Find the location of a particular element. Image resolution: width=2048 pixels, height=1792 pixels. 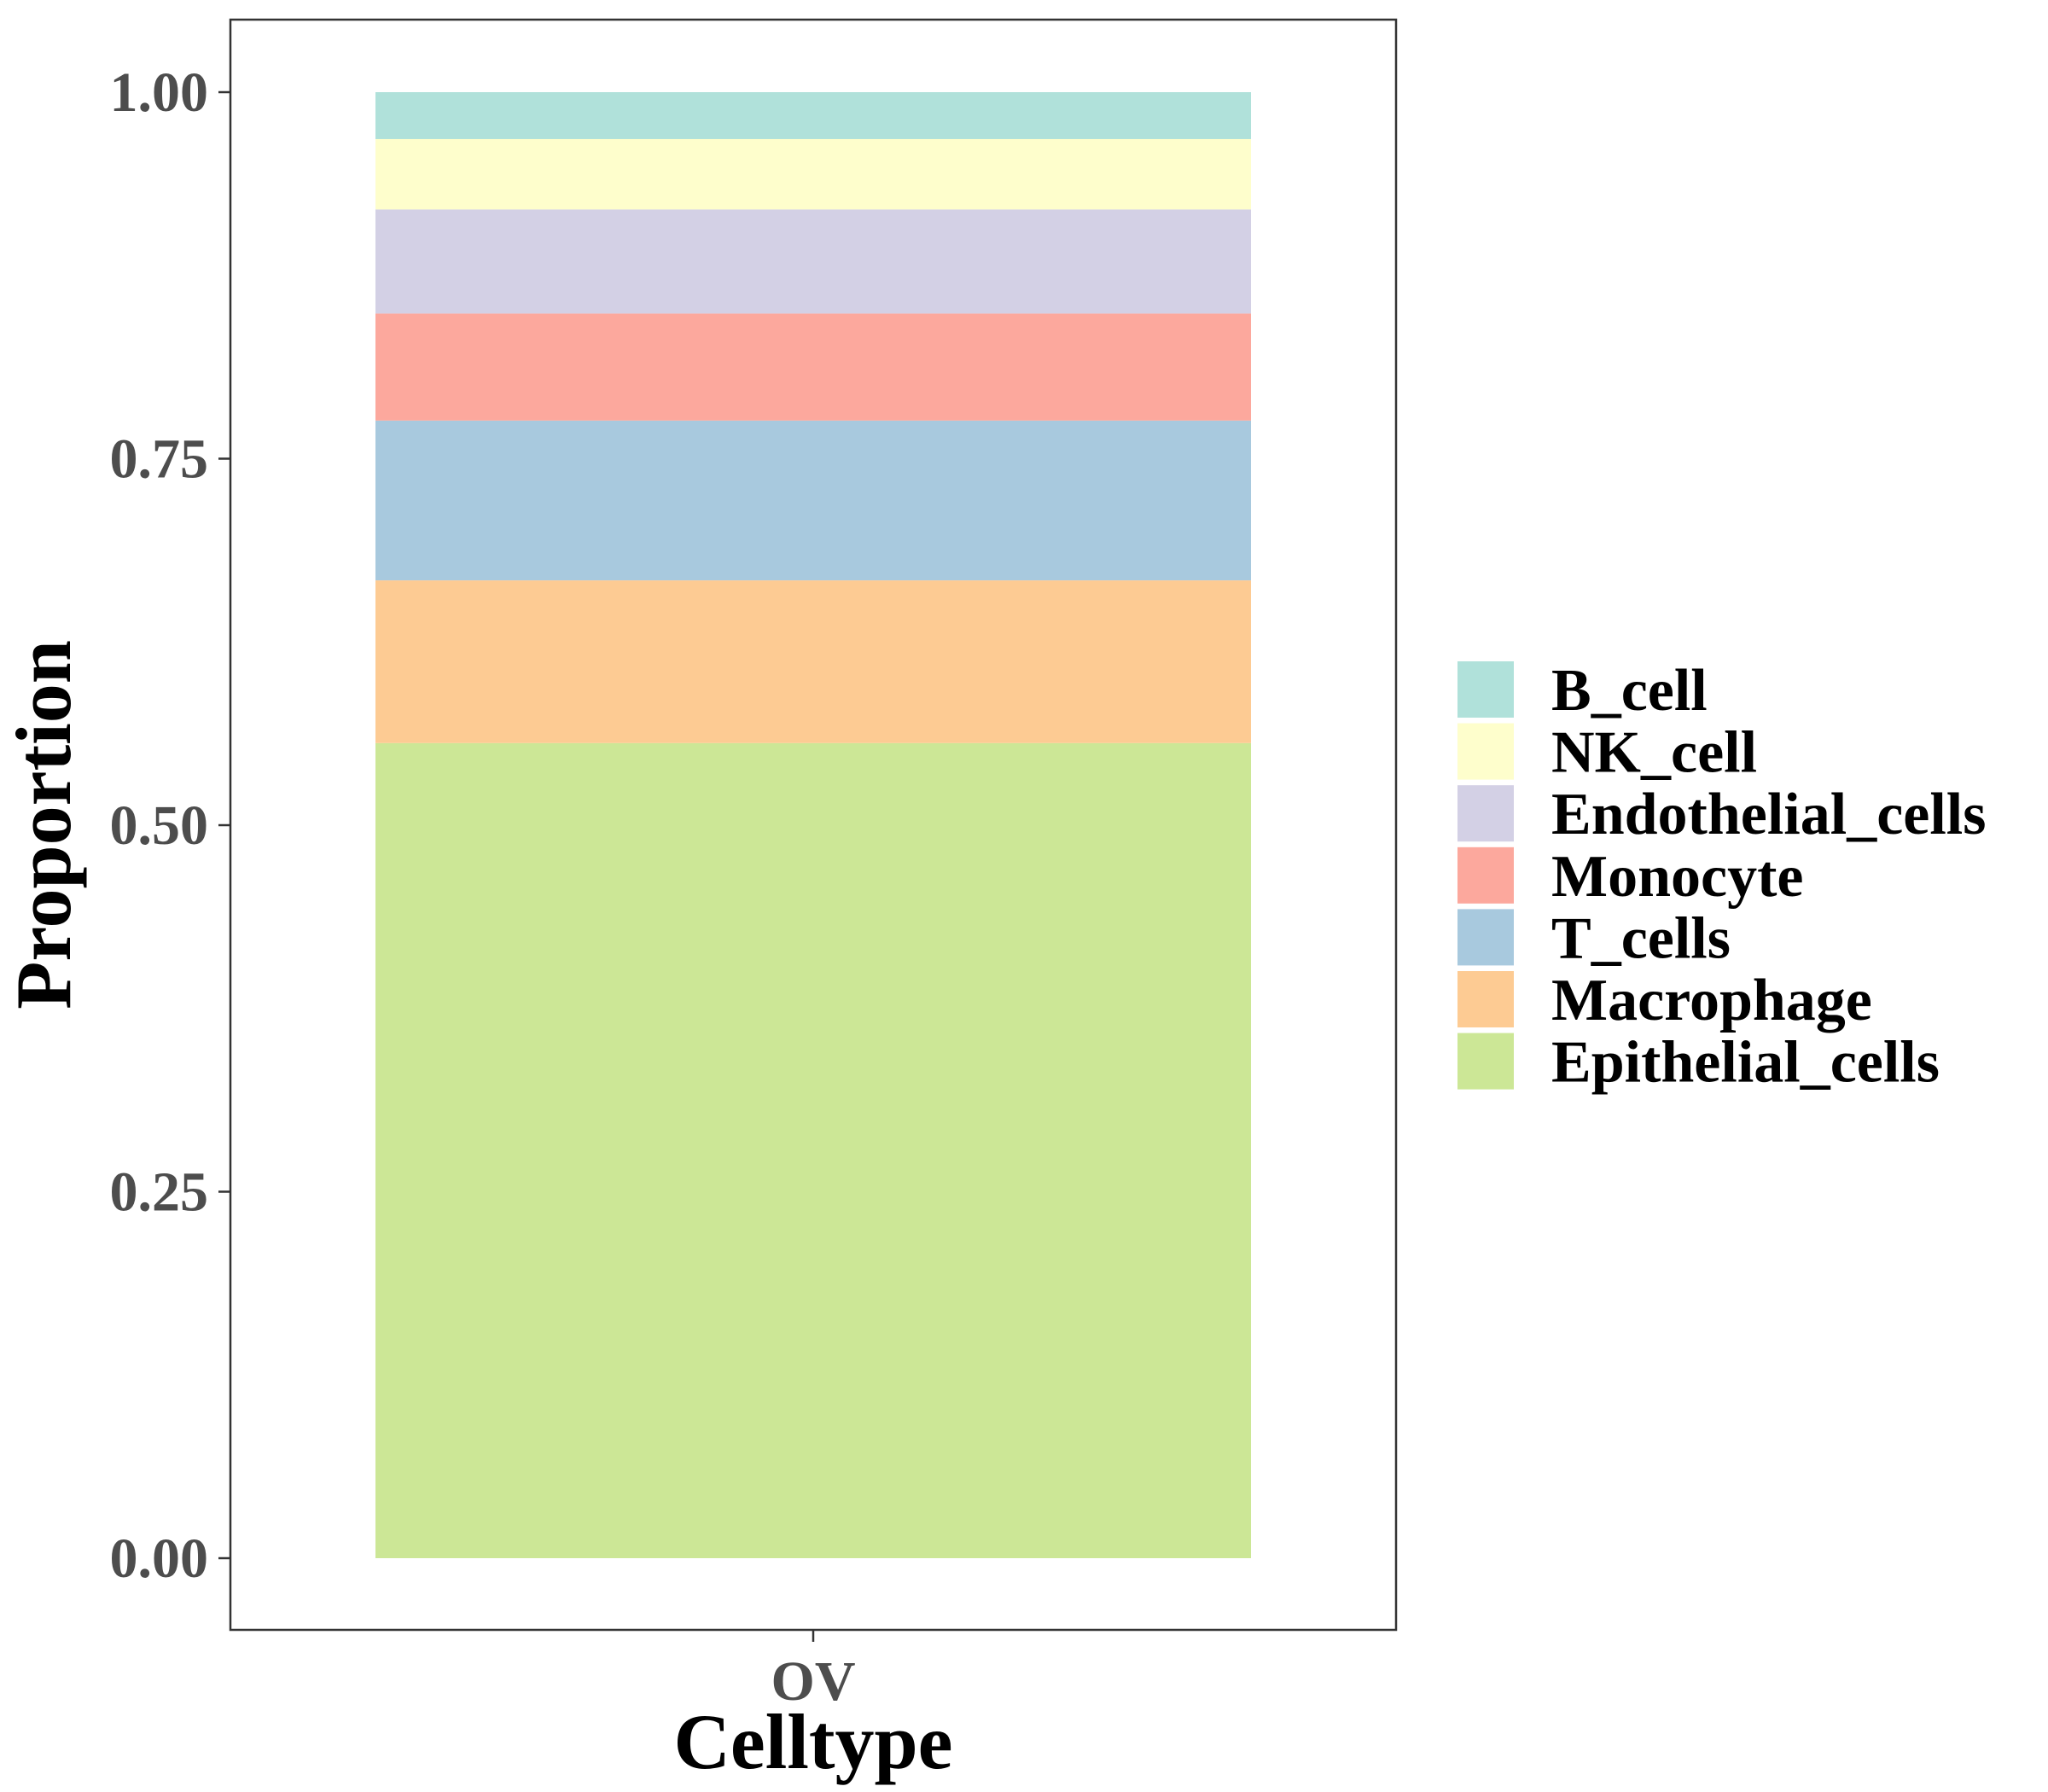

y-tick-label: 0.25 is located at coordinates (159, 1192).